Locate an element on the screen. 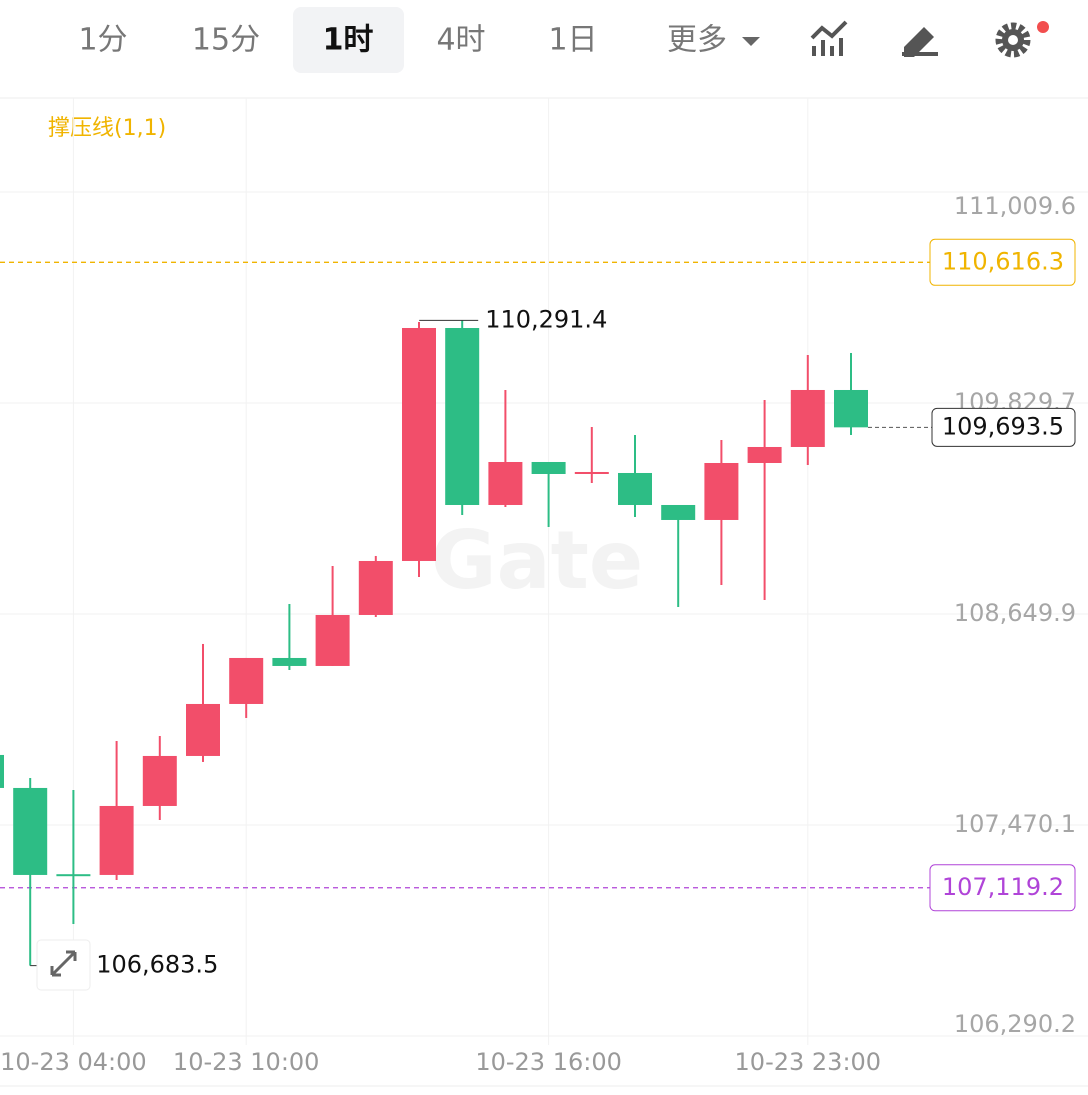  indicator-label: 撑压线(1,1) is located at coordinates (107, 128).